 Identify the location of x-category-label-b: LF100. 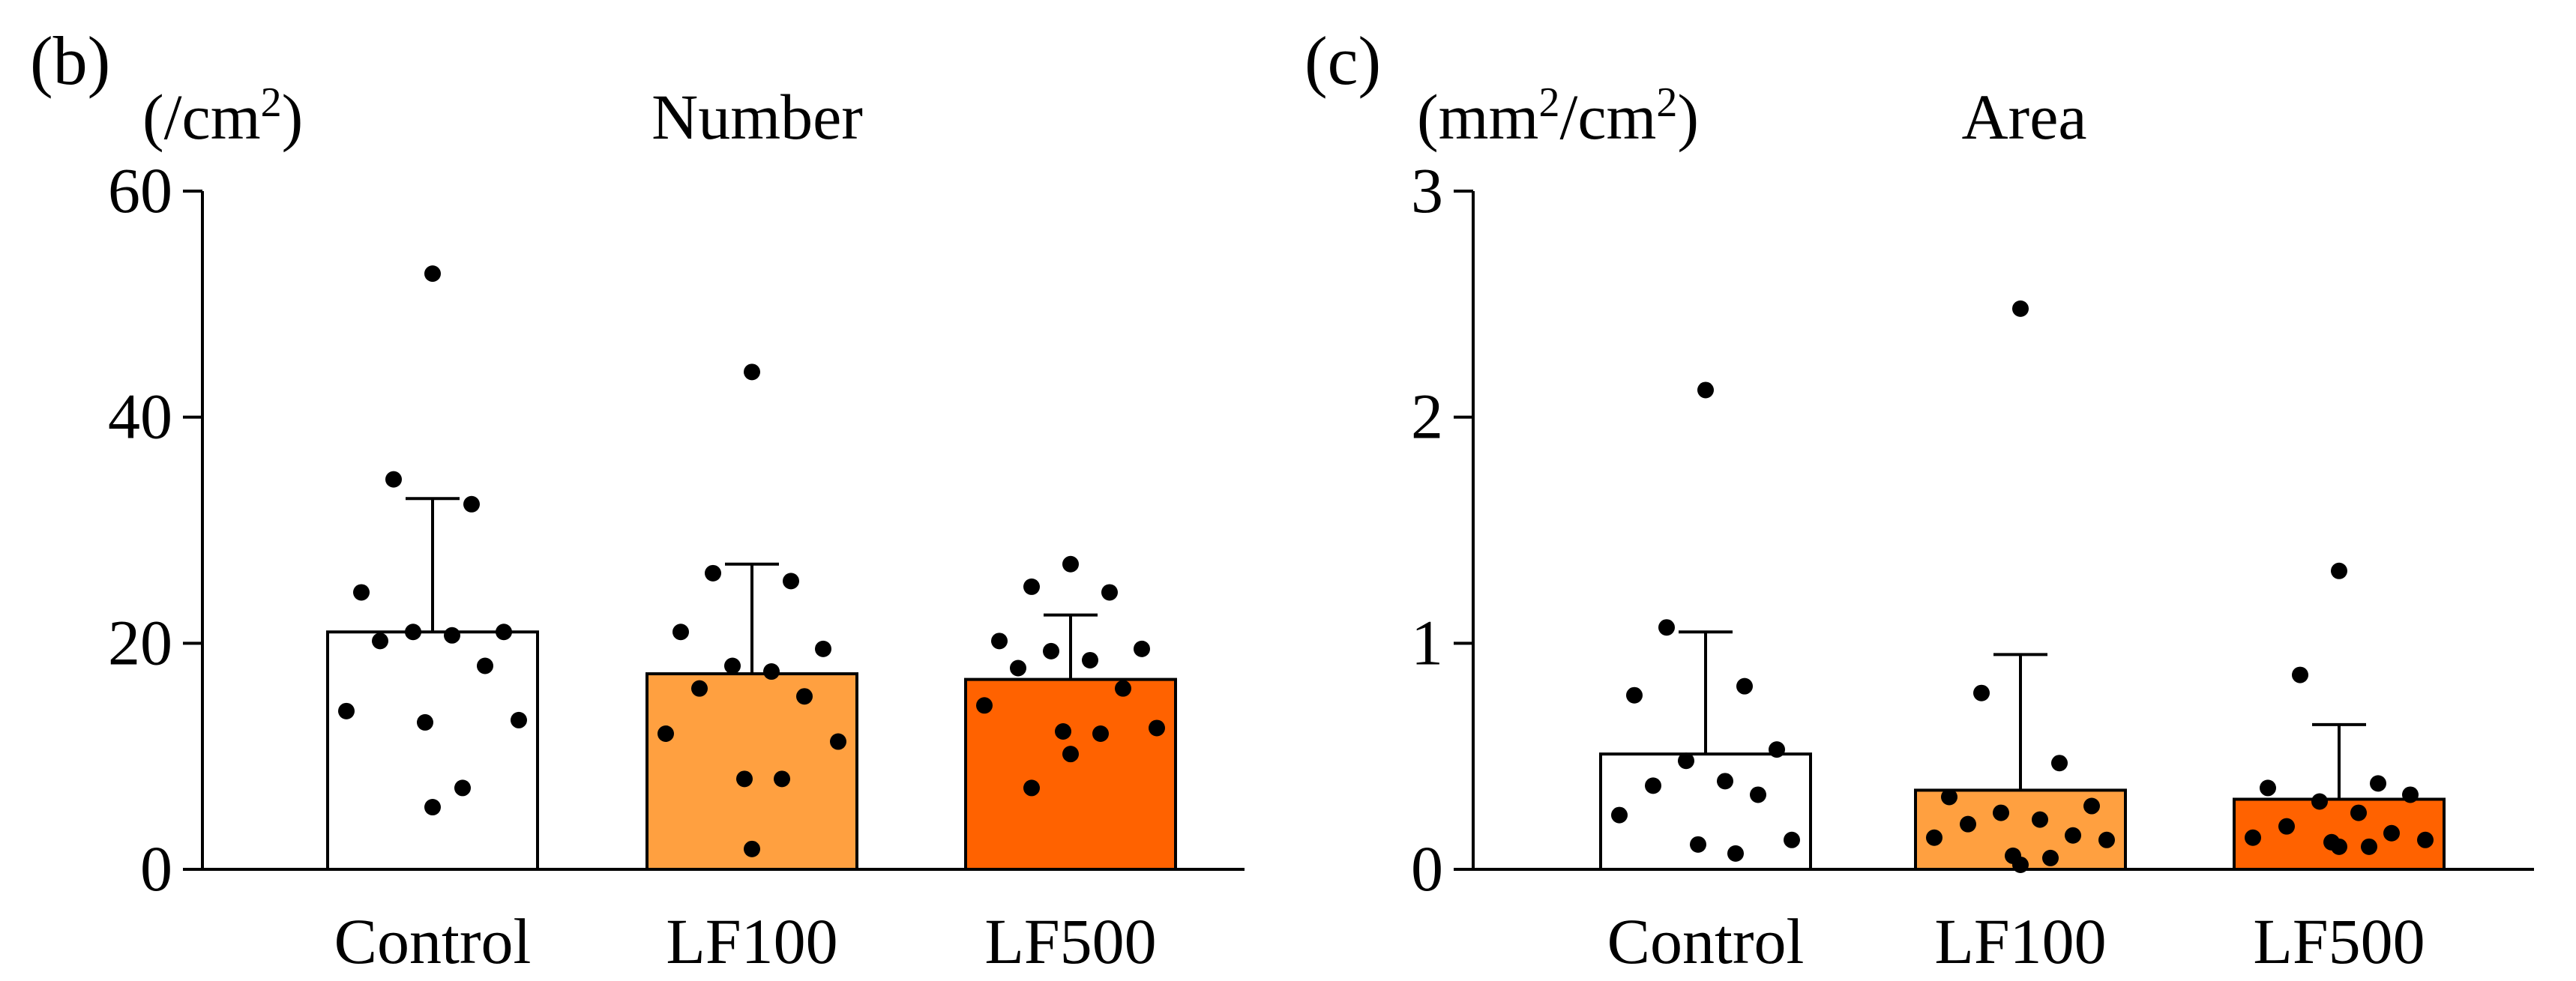
(751, 941).